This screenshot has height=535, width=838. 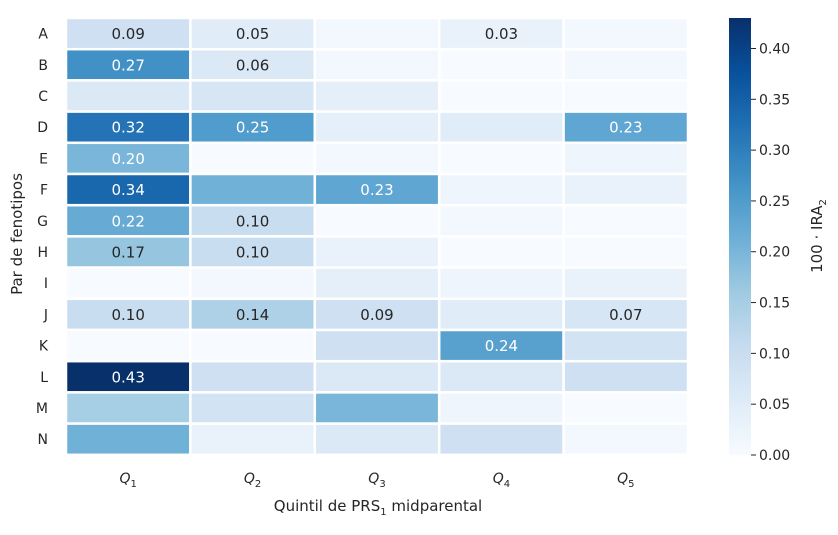 I want to click on cell-value-label: 0.07, so click(x=625, y=315).